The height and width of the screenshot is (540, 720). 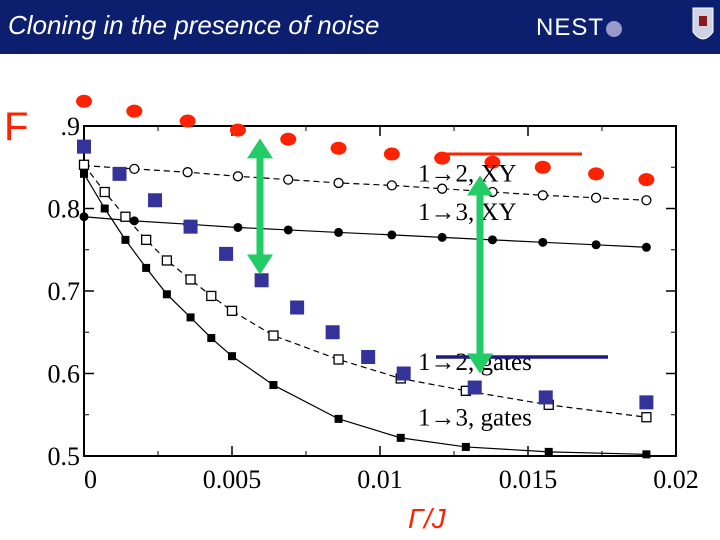 I want to click on green-arrow-left-head-bottom, so click(x=260, y=264).